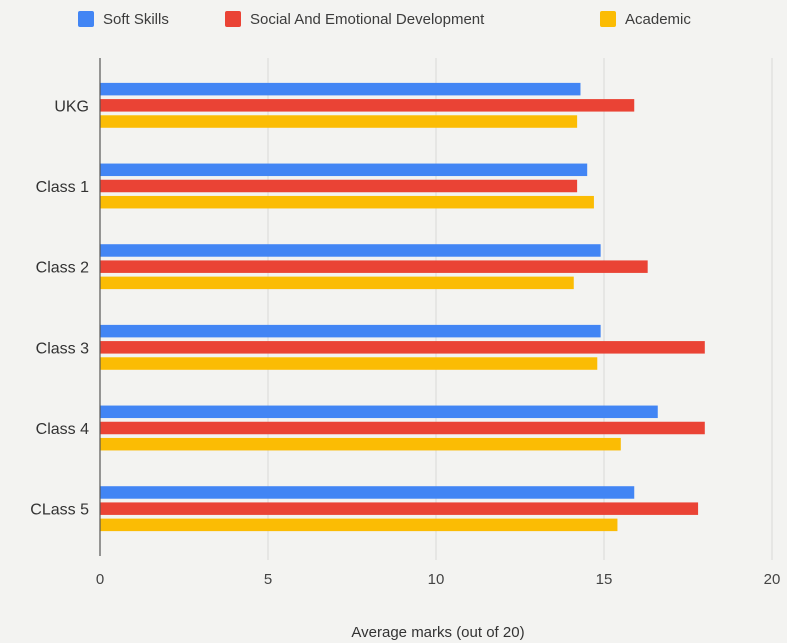 The image size is (787, 643). I want to click on bar-class-5-soft-skills, so click(367, 492).